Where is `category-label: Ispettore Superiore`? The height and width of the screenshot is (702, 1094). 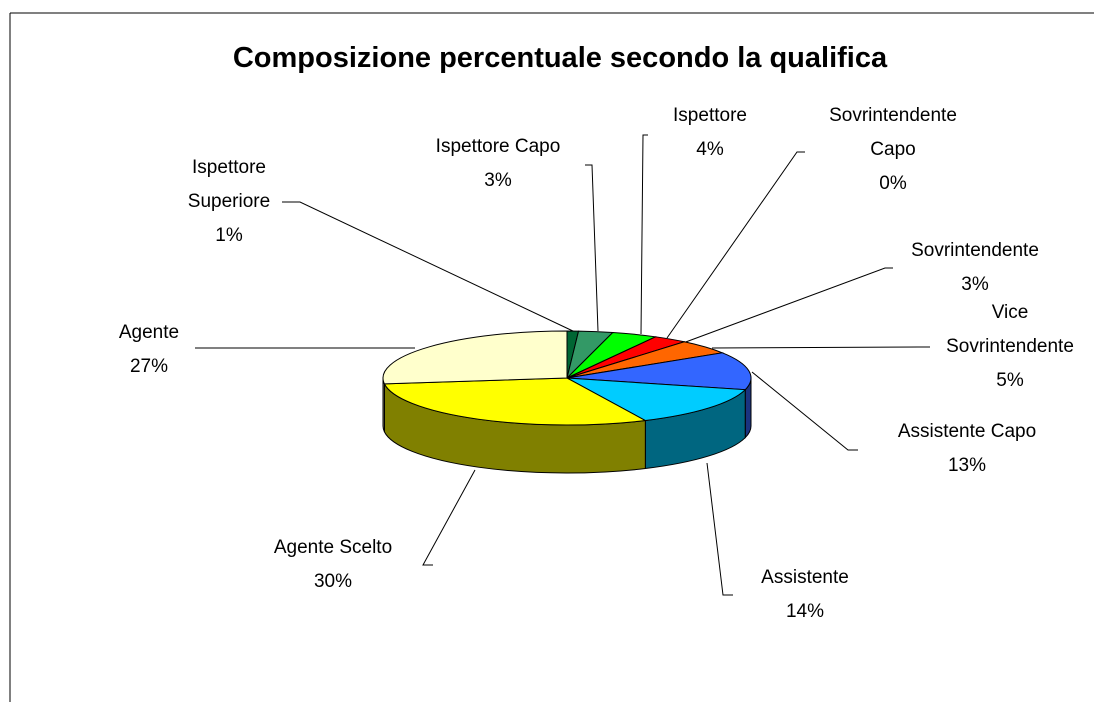
category-label: Ispettore Superiore is located at coordinates (229, 184).